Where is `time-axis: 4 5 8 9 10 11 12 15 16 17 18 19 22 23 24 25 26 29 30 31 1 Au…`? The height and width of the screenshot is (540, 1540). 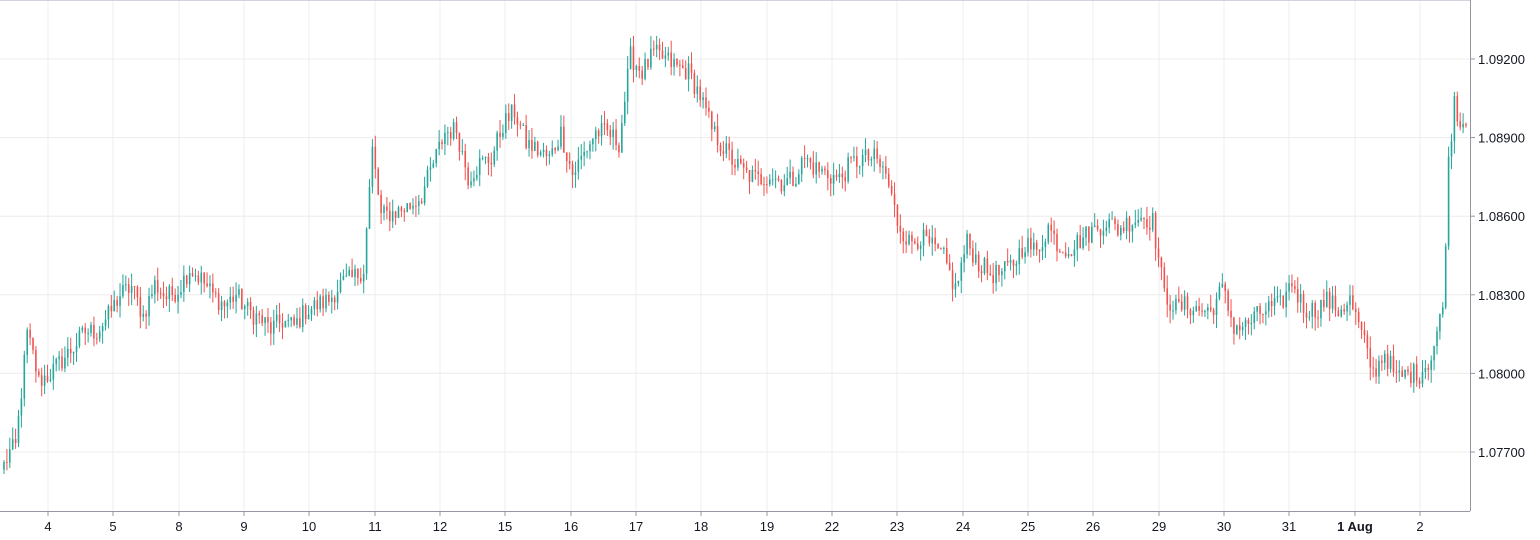 time-axis: 4 5 8 9 10 11 12 15 16 17 18 19 22 23 24 25 26 29 30 31 1 Au… is located at coordinates (734, 522).